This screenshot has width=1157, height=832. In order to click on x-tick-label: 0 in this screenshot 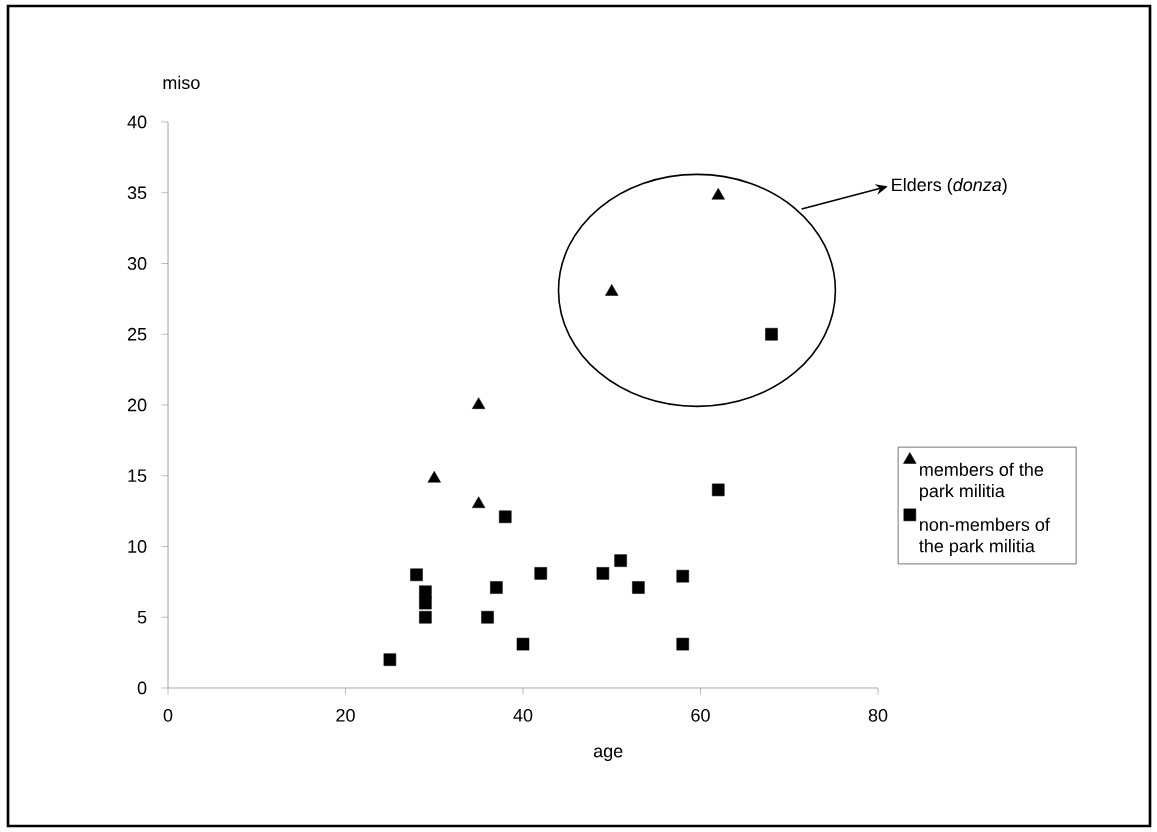, I will do `click(168, 715)`.